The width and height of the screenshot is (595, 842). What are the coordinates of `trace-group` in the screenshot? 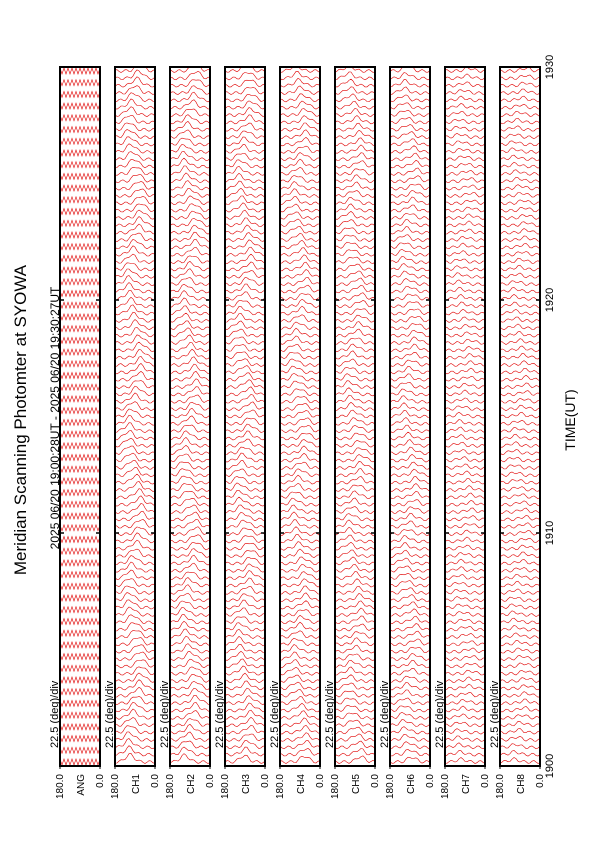 It's located at (245, 415).